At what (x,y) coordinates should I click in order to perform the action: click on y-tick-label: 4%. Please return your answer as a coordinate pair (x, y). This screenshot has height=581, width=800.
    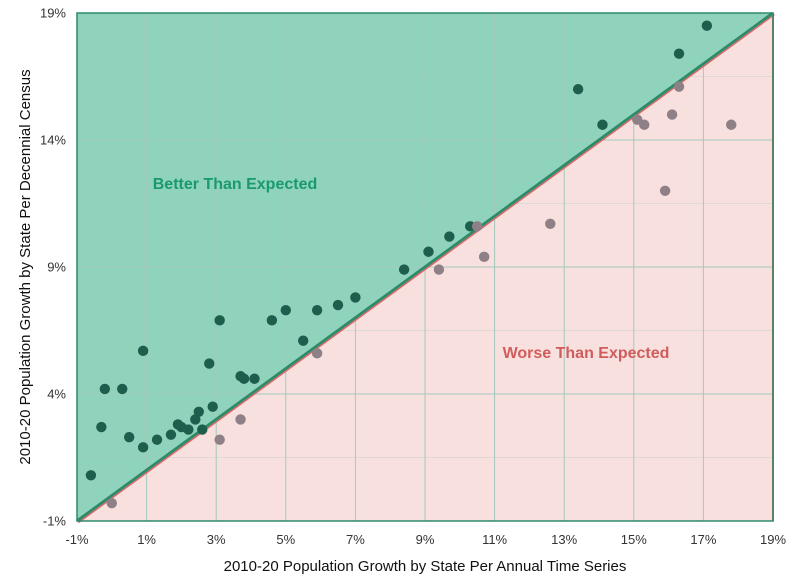
    Looking at the image, I should click on (56, 394).